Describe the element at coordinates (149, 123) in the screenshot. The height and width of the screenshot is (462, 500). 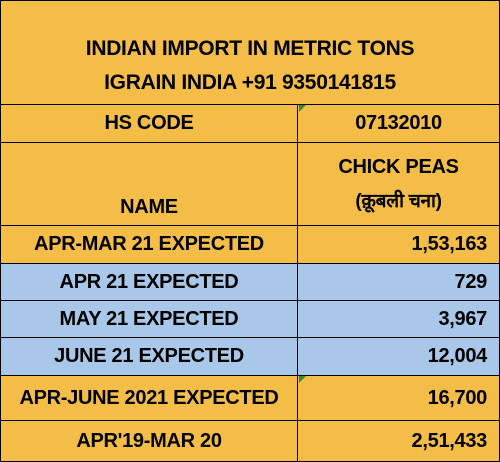
I see `hs-code-label: HS CODE` at that location.